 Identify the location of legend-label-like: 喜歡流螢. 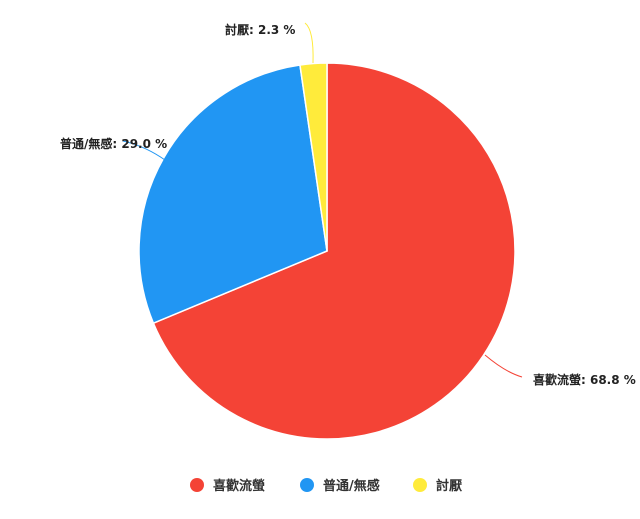
(239, 486).